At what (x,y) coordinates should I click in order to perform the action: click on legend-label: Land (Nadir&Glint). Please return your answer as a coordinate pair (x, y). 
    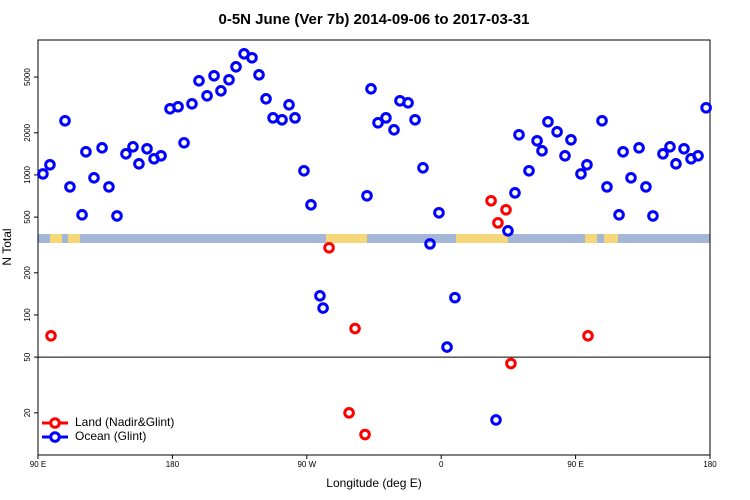
    Looking at the image, I should click on (124, 422).